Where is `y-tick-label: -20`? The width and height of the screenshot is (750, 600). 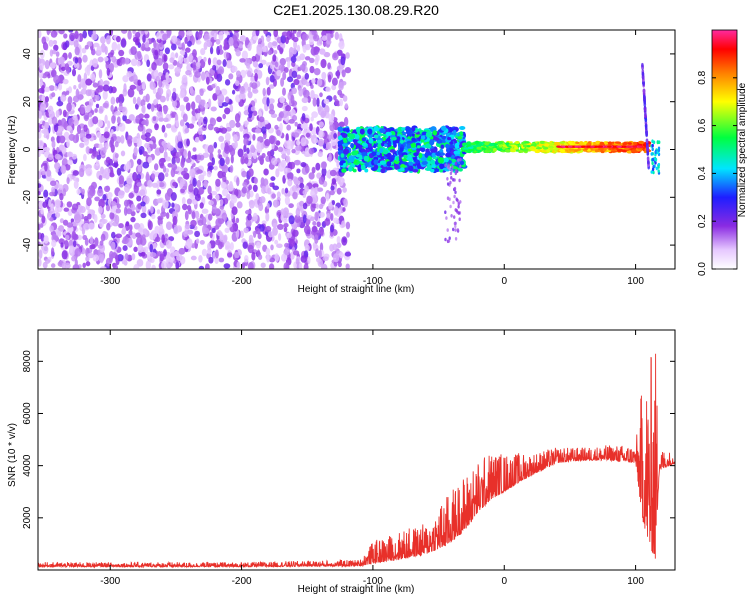 y-tick-label: -20 is located at coordinates (27, 197).